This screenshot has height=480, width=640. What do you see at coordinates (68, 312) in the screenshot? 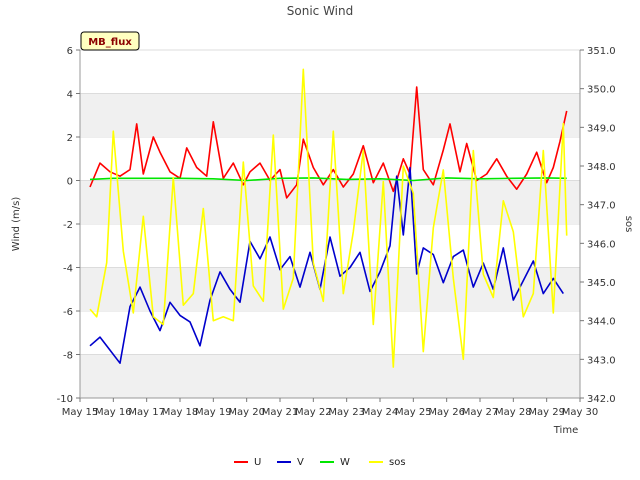
I see `y-tick-label: -6` at bounding box center [68, 312].